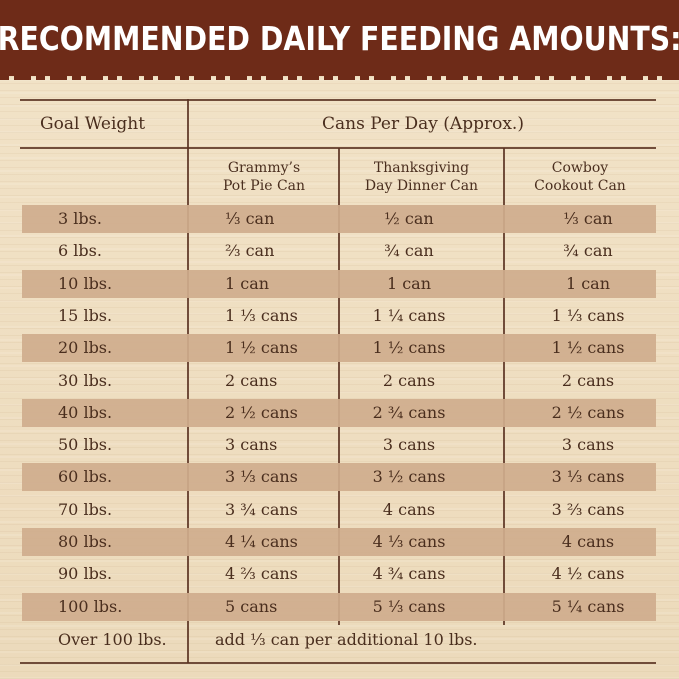 Image resolution: width=679 pixels, height=679 pixels. What do you see at coordinates (588, 250) in the screenshot?
I see `cowboy-cell: ¾ can` at bounding box center [588, 250].